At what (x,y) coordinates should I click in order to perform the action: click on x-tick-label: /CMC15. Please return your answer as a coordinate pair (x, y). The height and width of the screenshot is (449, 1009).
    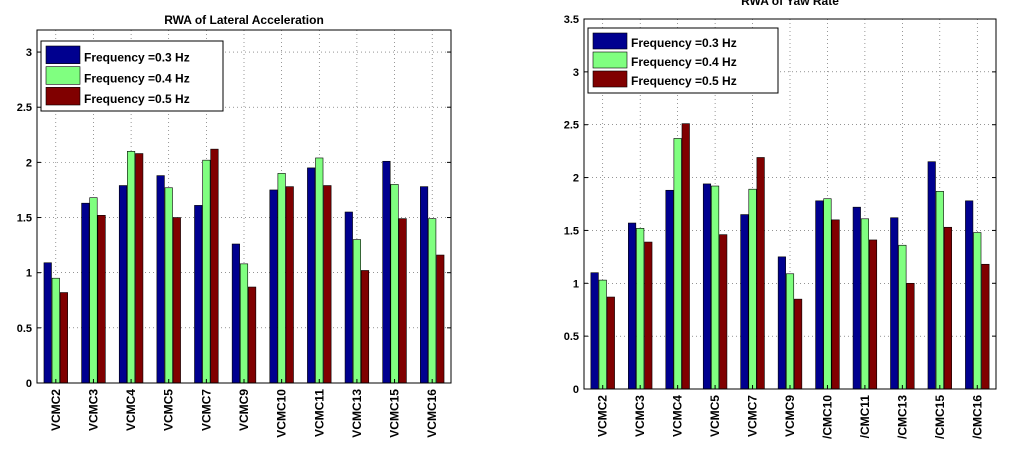
    Looking at the image, I should click on (940, 417).